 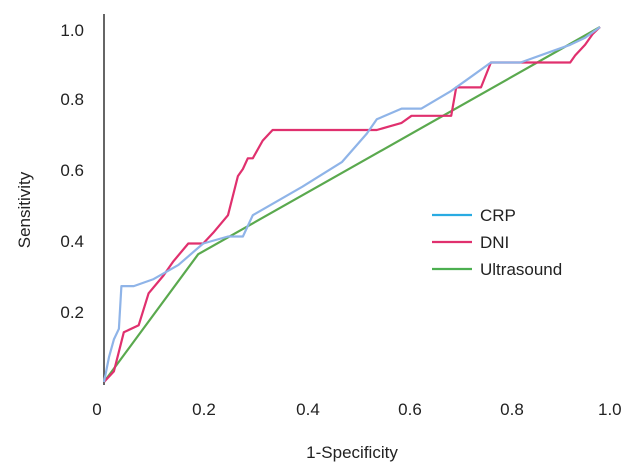 I want to click on legend-label-ultrasound: Ultrasound, so click(x=521, y=269).